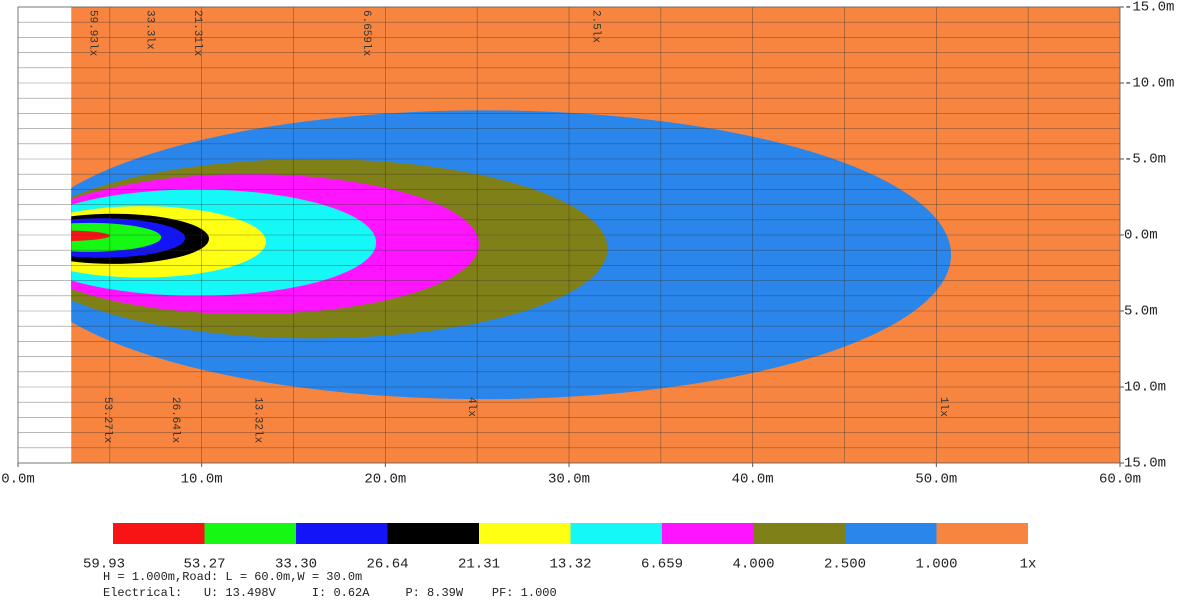 Image resolution: width=1193 pixels, height=600 pixels. Describe the element at coordinates (570, 565) in the screenshot. I see `colorbar-label: 13.32` at that location.